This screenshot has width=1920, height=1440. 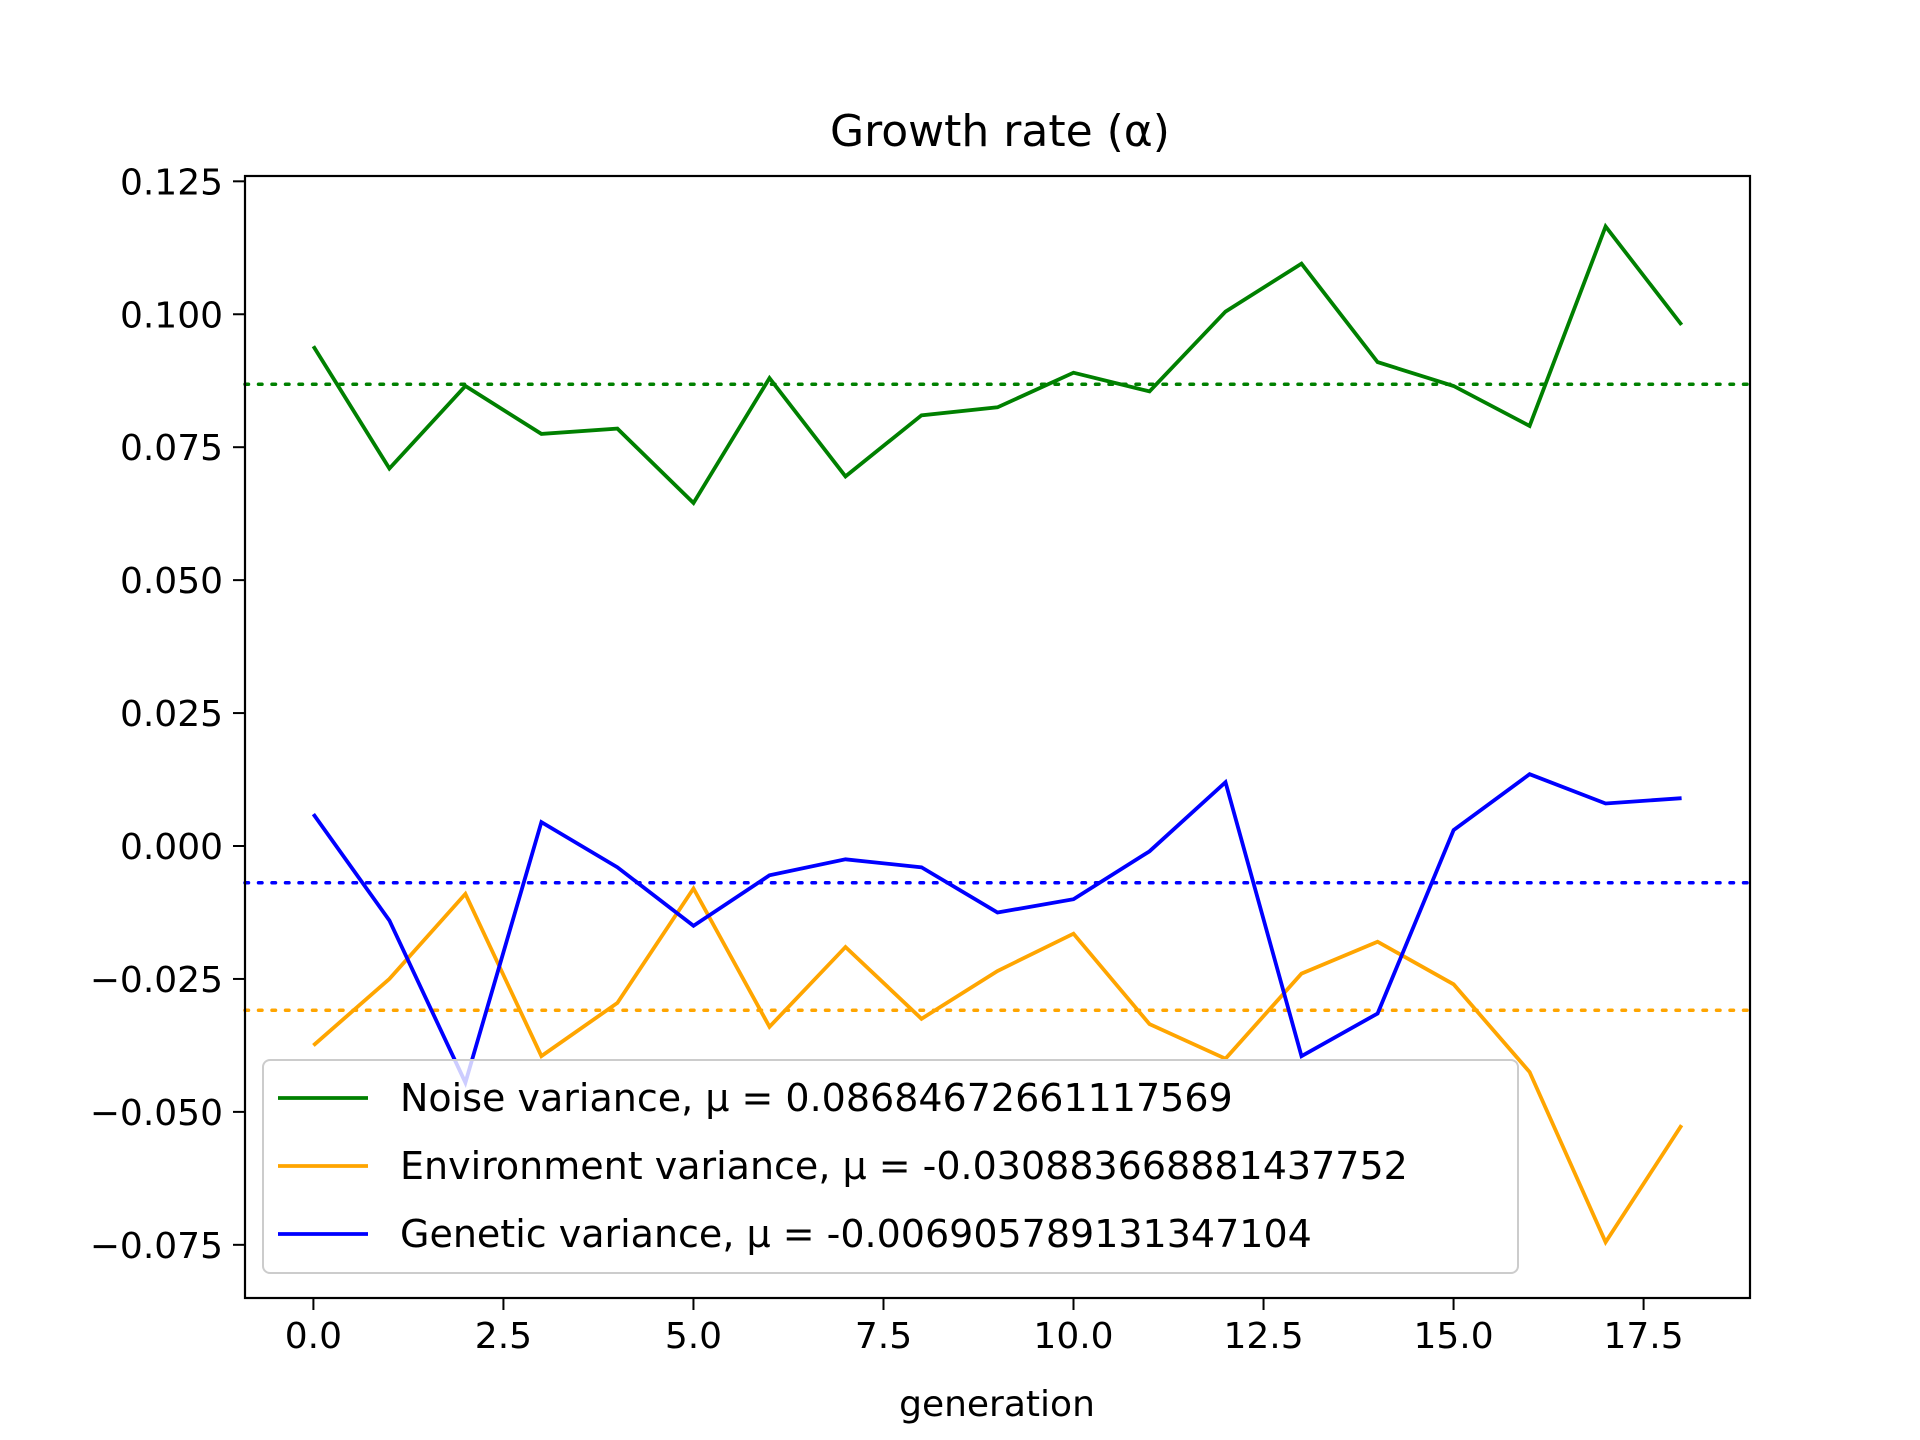 What do you see at coordinates (984, 1327) in the screenshot?
I see `x-axis-ticks: 0.0 2.5 5.0 7.5 10.0 12.5 15.0 17.5` at bounding box center [984, 1327].